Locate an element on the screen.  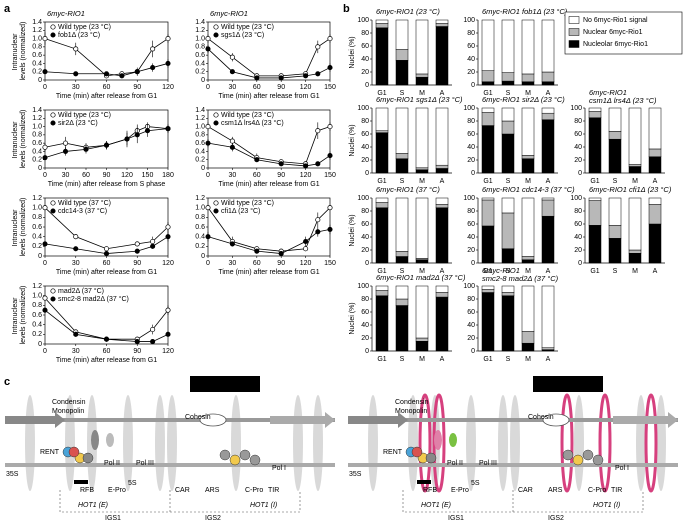
x-tick-label: 180 is located at coordinates (168, 175).